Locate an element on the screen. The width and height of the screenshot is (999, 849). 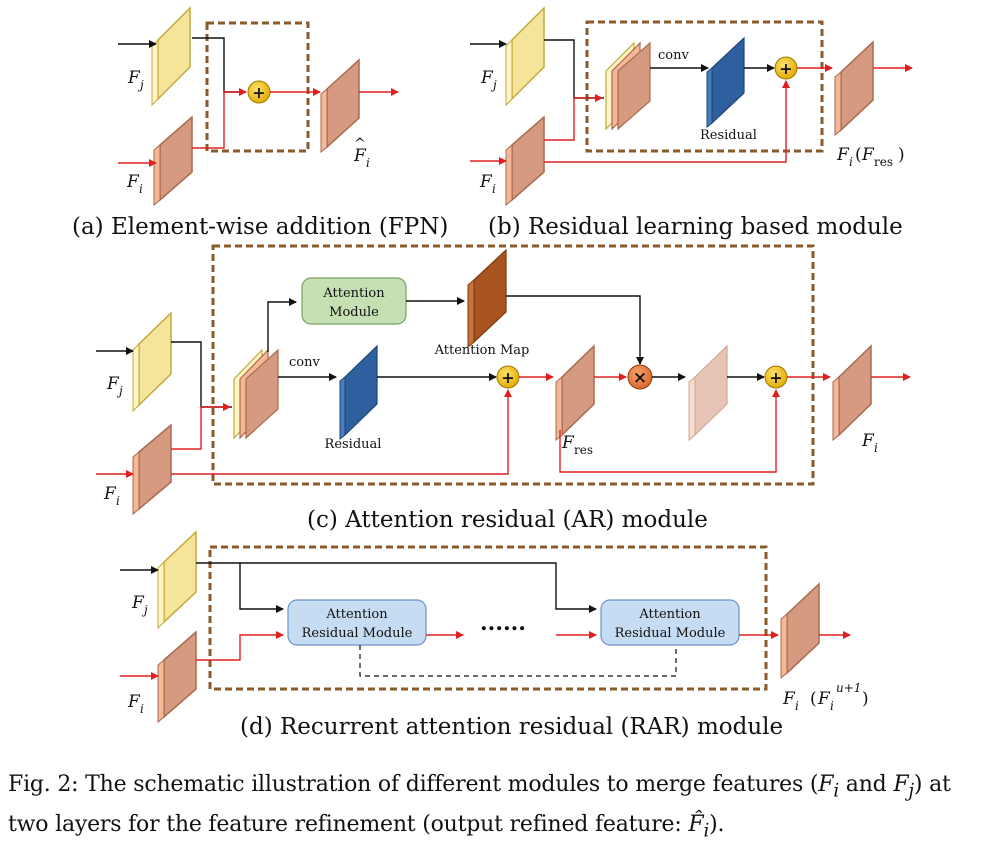
svg-text: Module is located at coordinates (354, 312).